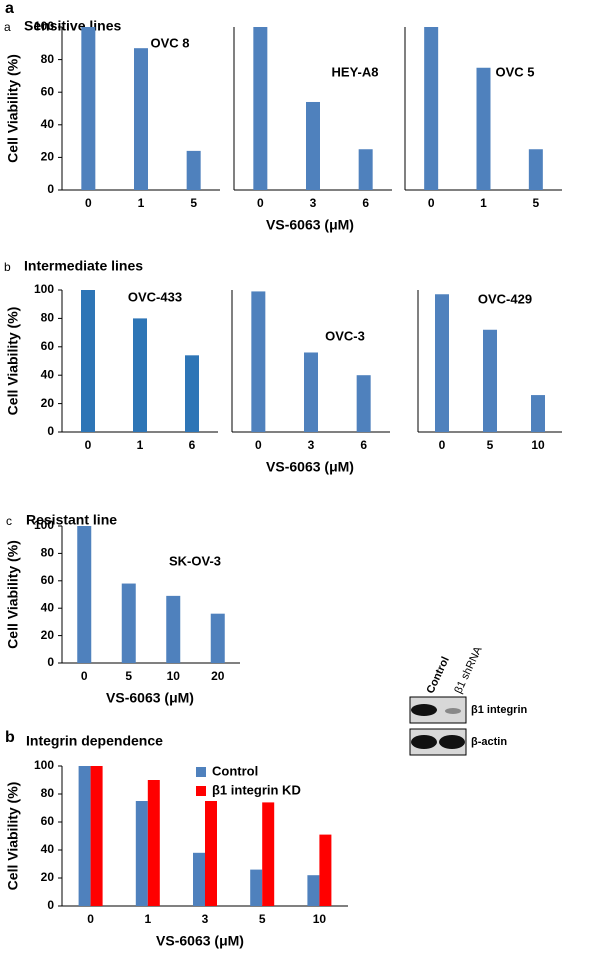 This screenshot has height=966, width=593. I want to click on band-label: β-actin, so click(489, 742).